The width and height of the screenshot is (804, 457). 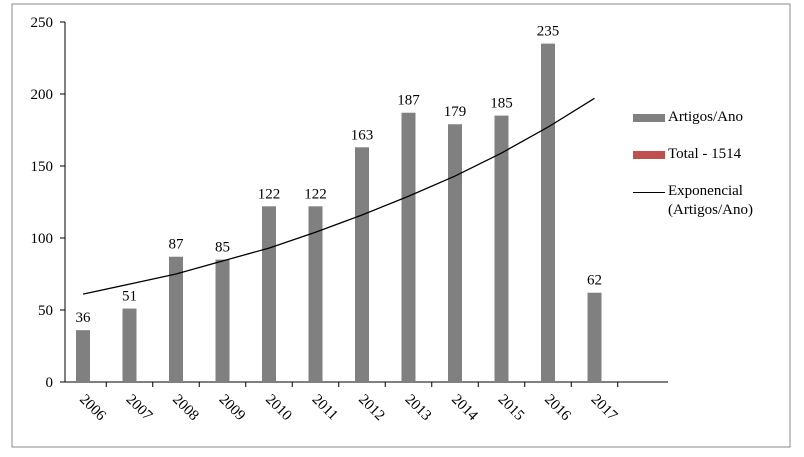 What do you see at coordinates (222, 248) in the screenshot?
I see `data-label: 85` at bounding box center [222, 248].